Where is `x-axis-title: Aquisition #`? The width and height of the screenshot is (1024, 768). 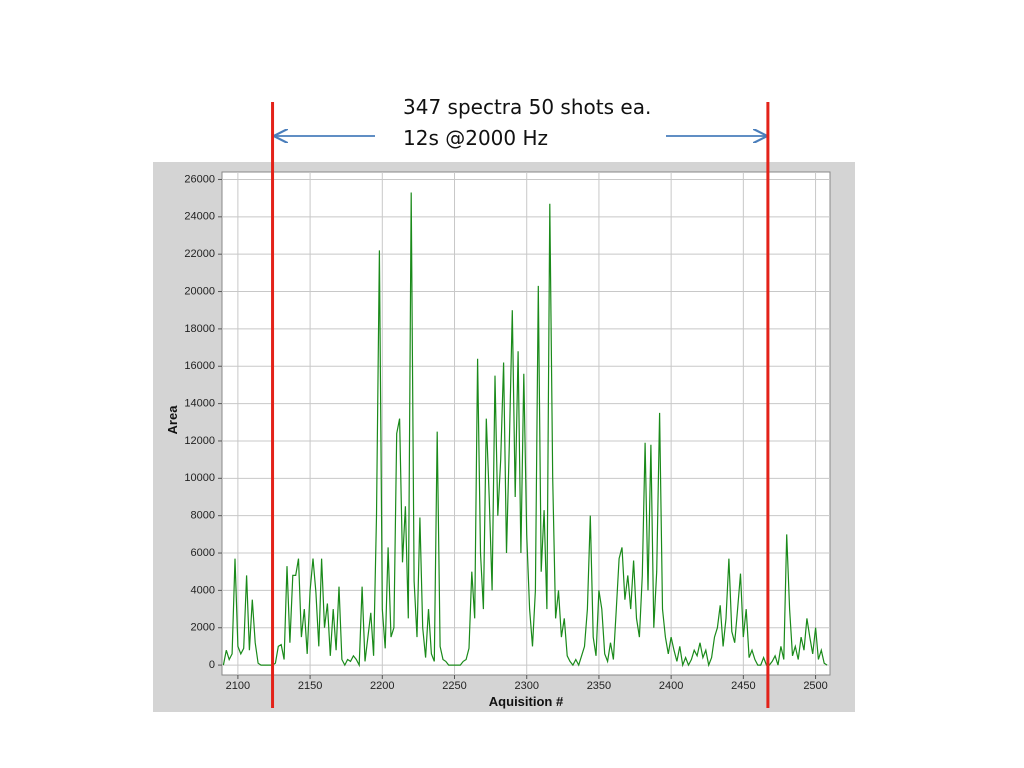
x-axis-title: Aquisition # is located at coordinates (526, 701).